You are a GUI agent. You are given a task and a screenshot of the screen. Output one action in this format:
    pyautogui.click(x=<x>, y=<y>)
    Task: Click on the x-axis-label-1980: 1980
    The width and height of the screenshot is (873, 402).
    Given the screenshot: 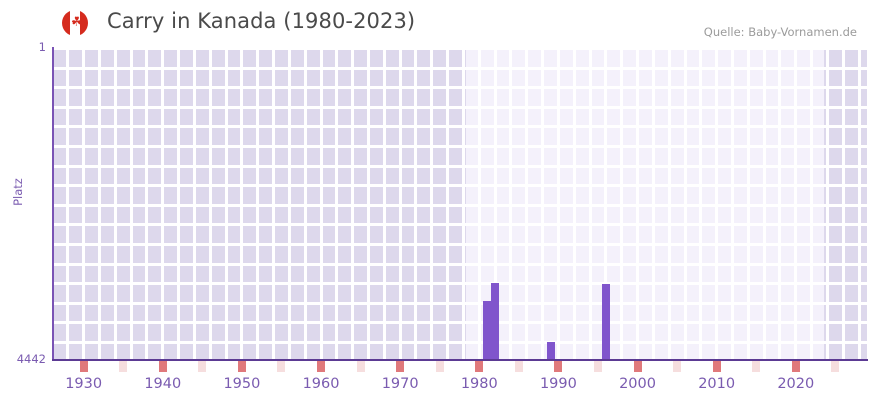 What is the action you would take?
    pyautogui.click(x=479, y=384)
    